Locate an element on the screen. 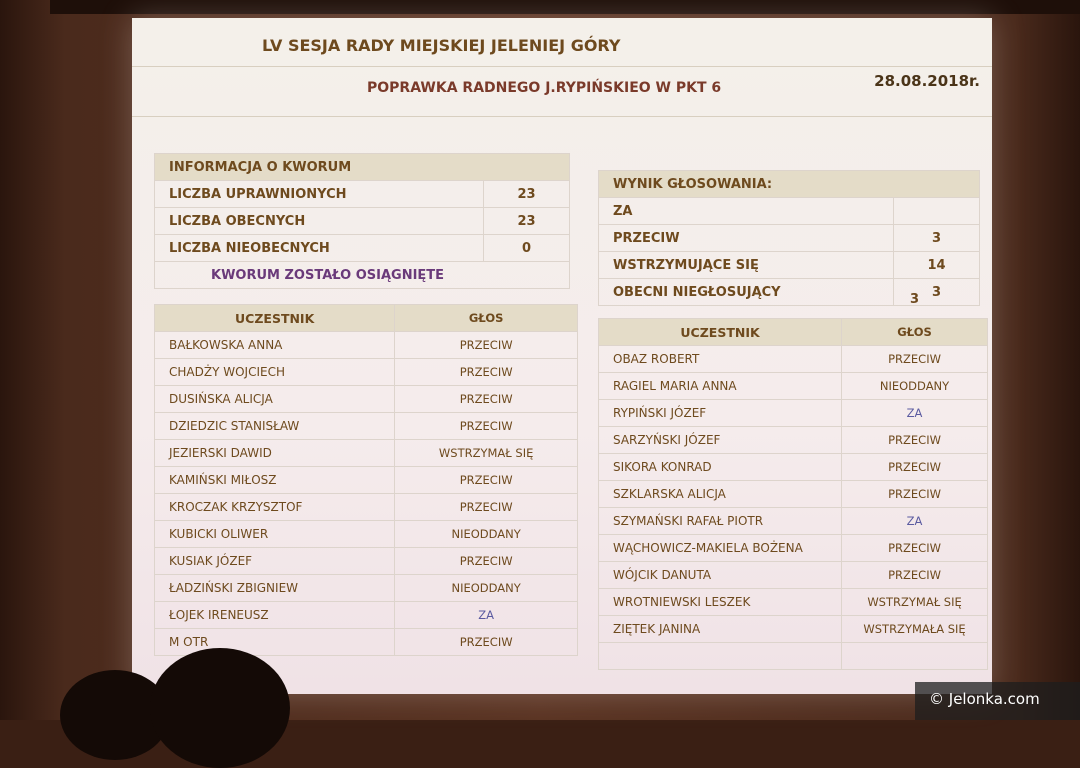 This screenshot has width=1080, height=768. participant-name: M OTR is located at coordinates (274, 642).